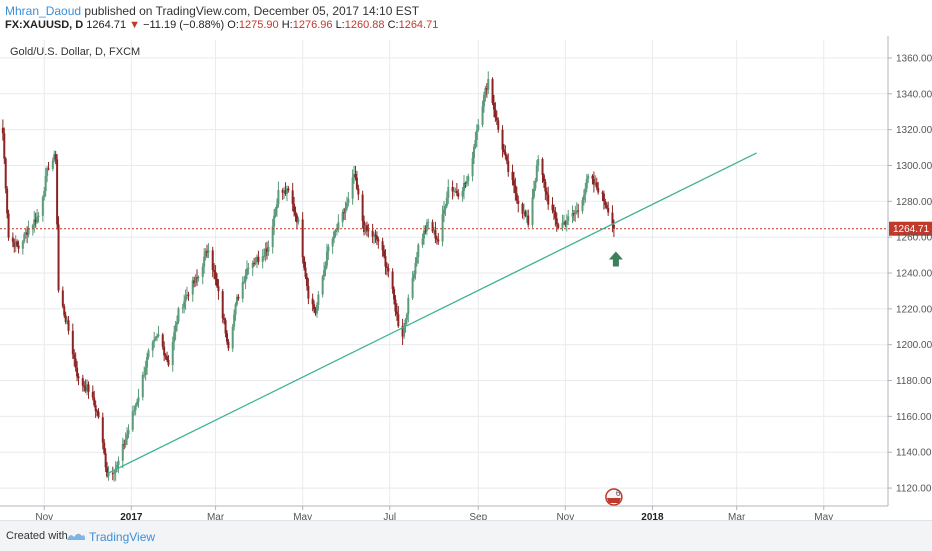  I want to click on y-tick-label: 1260.00, so click(914, 238).